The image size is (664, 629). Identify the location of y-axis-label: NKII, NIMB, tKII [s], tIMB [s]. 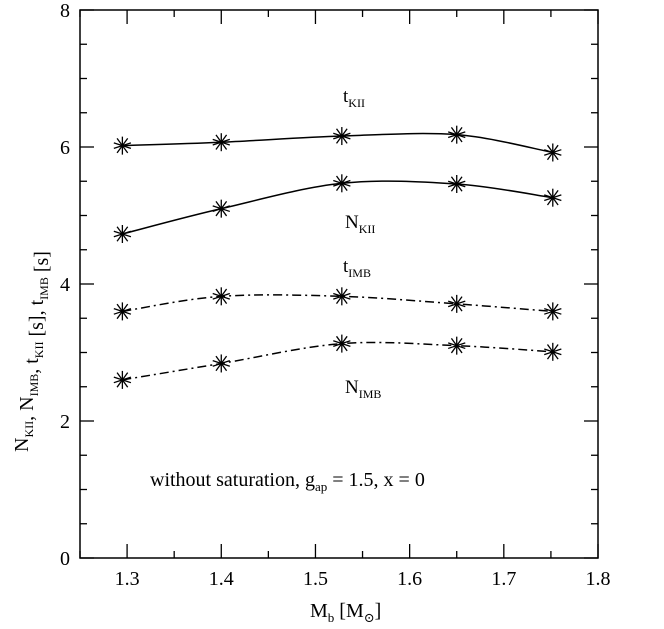
(32, 351).